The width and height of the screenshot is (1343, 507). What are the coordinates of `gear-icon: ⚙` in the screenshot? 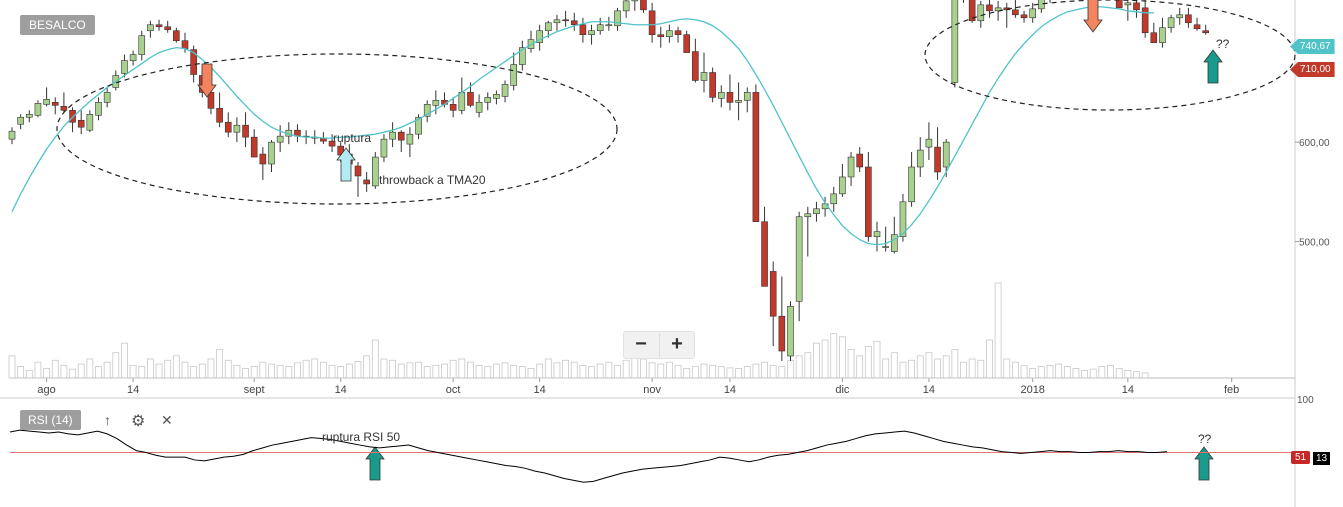 It's located at (138, 421).